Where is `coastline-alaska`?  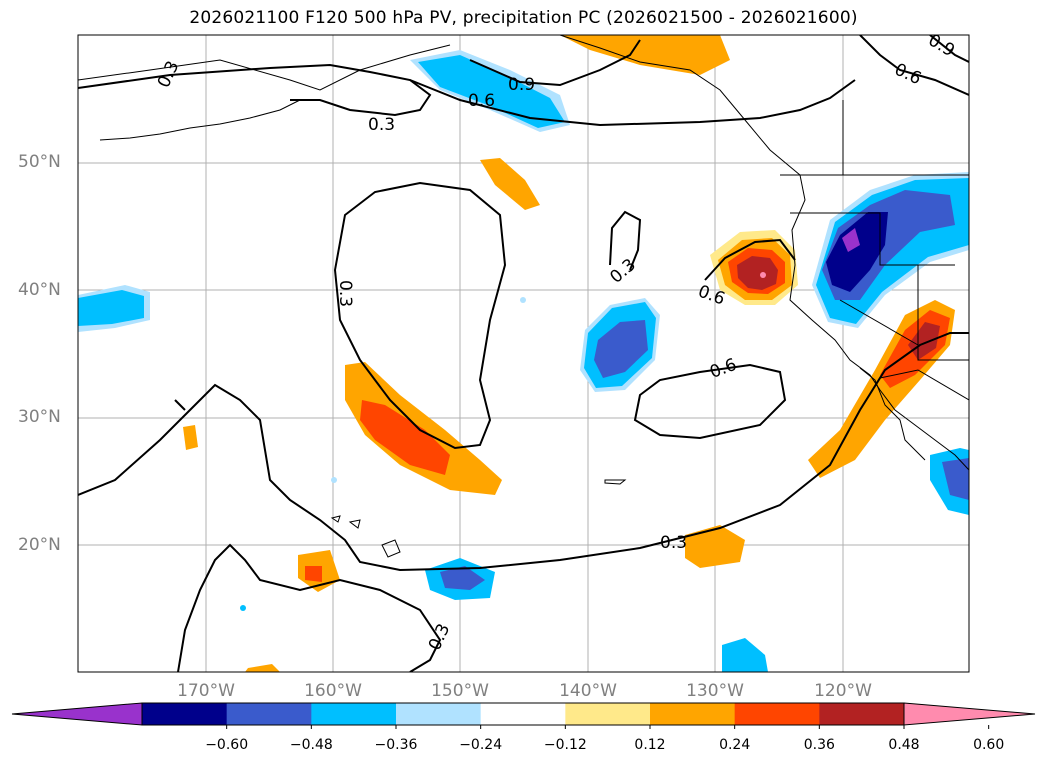
coastline-alaska is located at coordinates (264, 67).